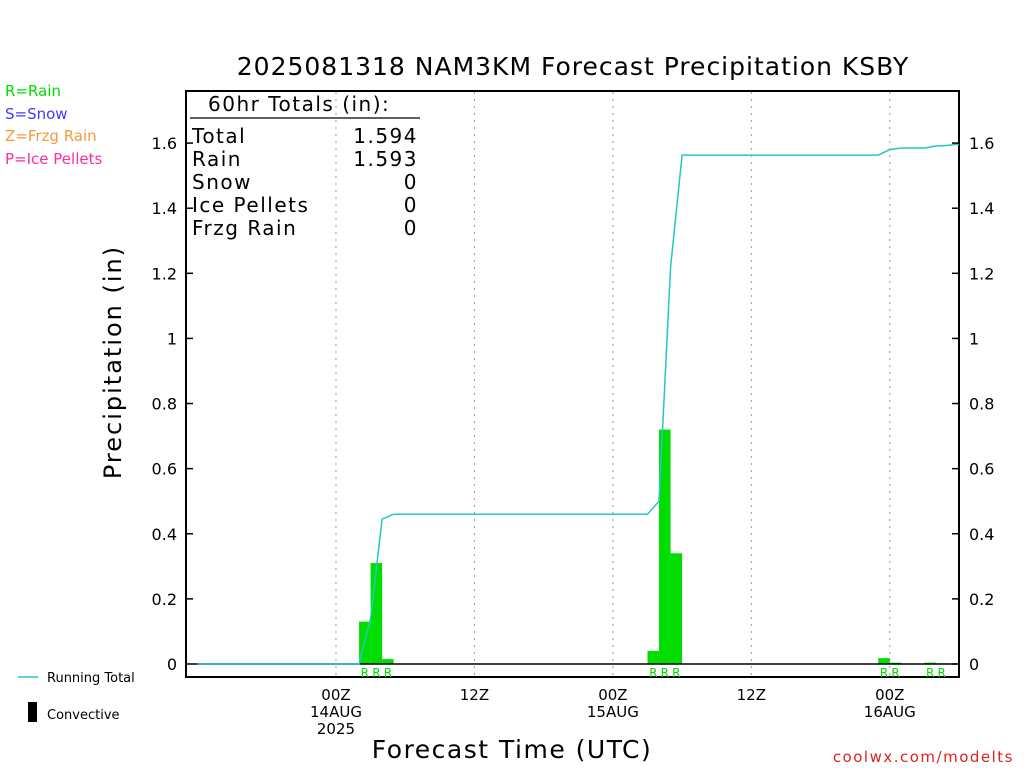 The image size is (1024, 768). What do you see at coordinates (83, 715) in the screenshot?
I see `legend-convective: Convective` at bounding box center [83, 715].